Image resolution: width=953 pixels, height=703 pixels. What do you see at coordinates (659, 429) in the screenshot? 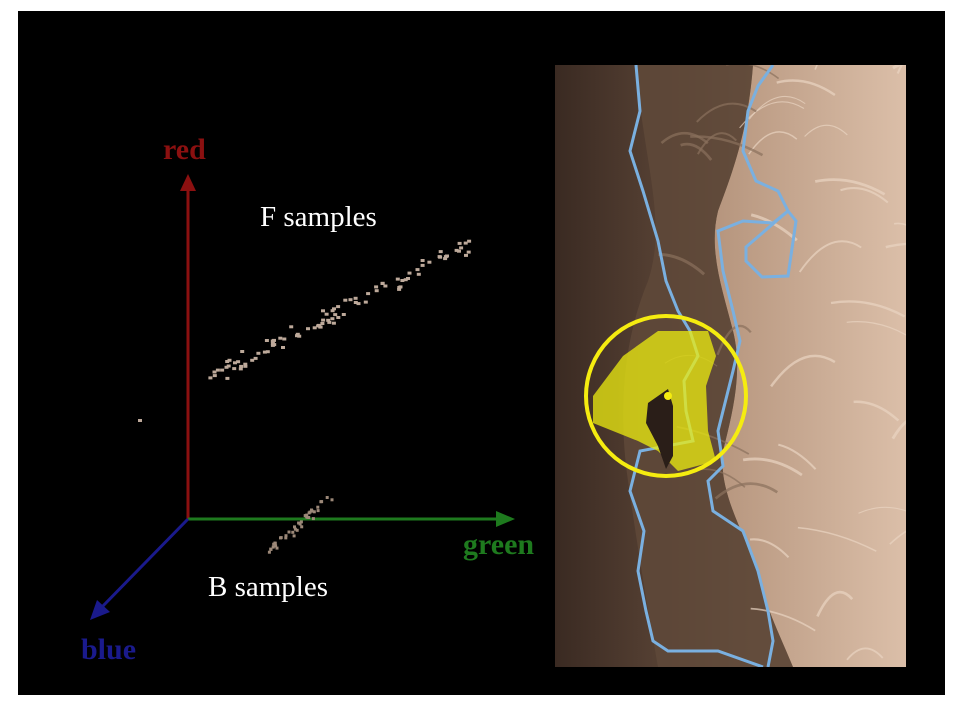
I see `dark-hole-in-highlight` at bounding box center [659, 429].